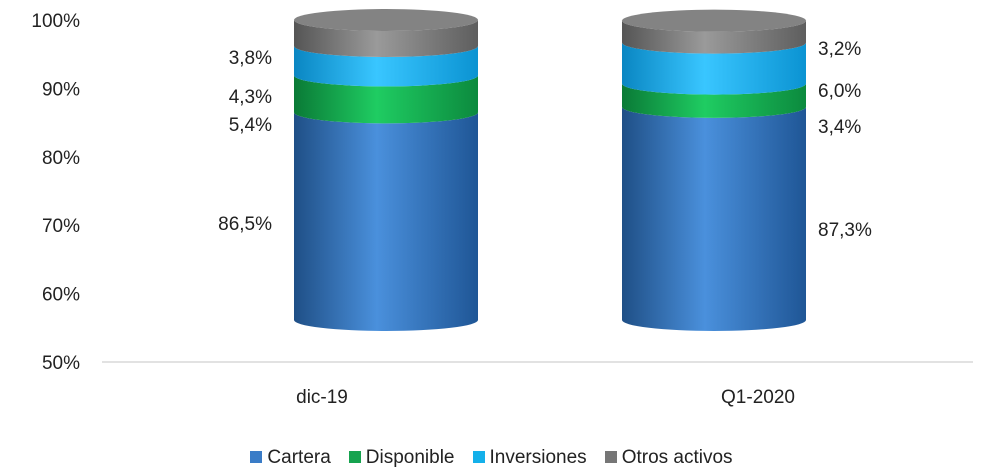 This screenshot has height=471, width=983. I want to click on data-label: 87,3%, so click(845, 230).